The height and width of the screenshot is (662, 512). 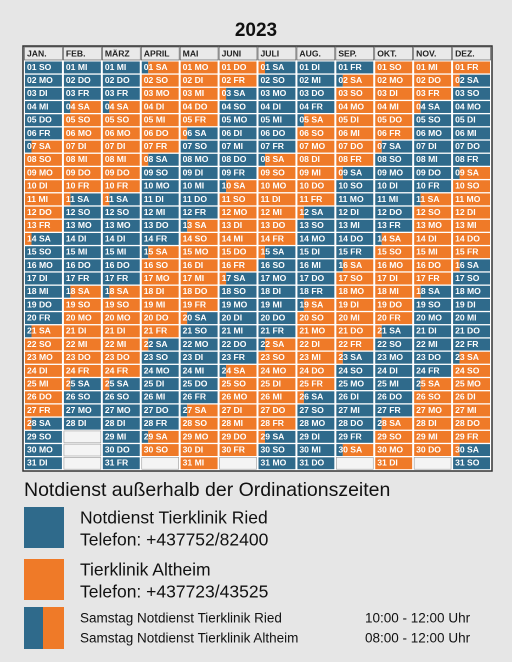 What do you see at coordinates (350, 423) in the screenshot?
I see `day-label: 28 DO` at bounding box center [350, 423].